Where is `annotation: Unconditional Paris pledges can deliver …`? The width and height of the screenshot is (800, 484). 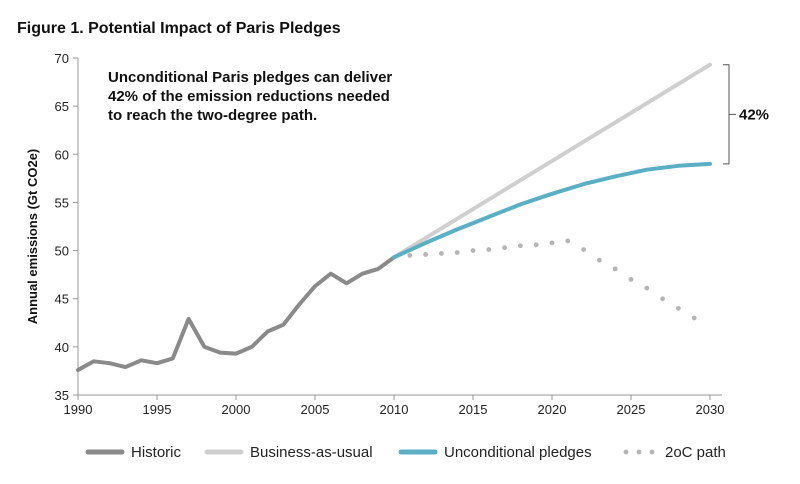
annotation: Unconditional Paris pledges can deliver … is located at coordinates (250, 96).